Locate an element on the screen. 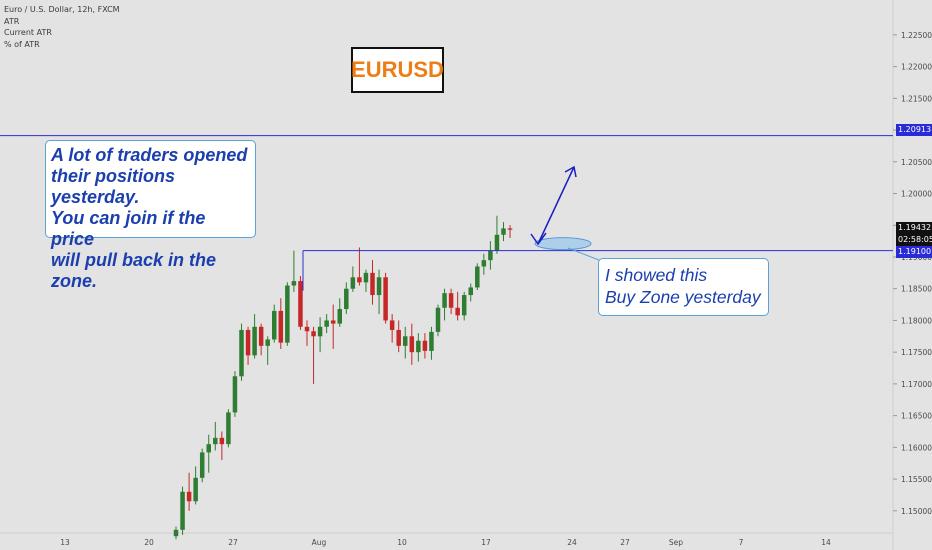  price-tick-label: 1.18000 is located at coordinates (916, 320).